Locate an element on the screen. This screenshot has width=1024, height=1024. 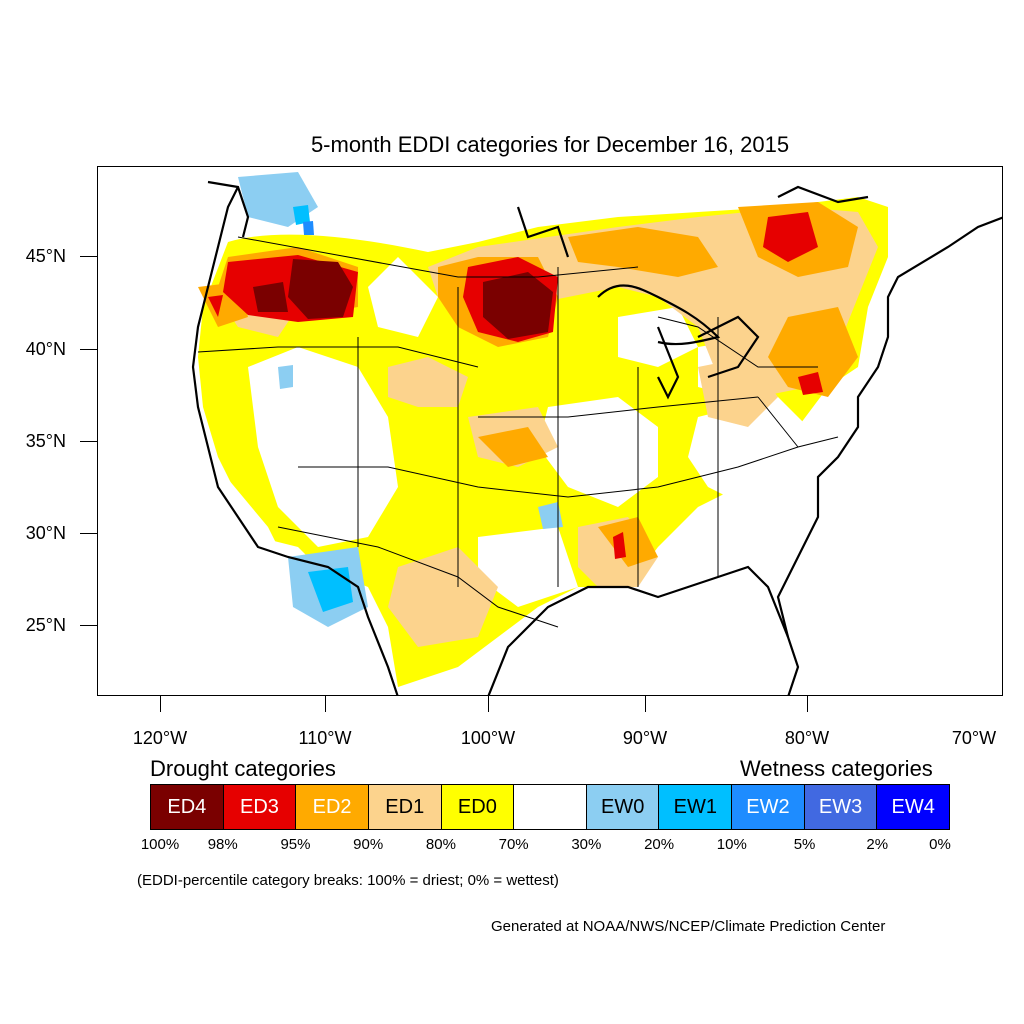
lon-label-90: 90°W is located at coordinates (645, 738).